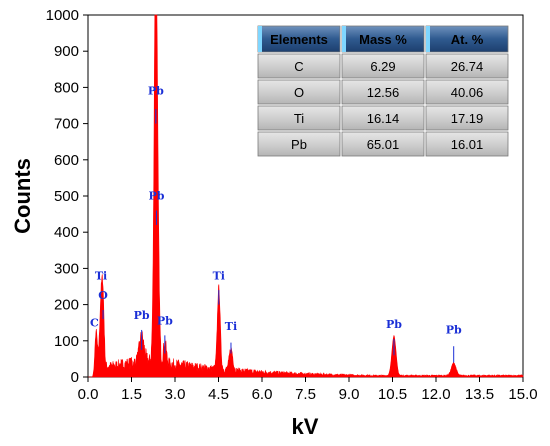 The width and height of the screenshot is (550, 446). I want to click on table-cell-text: 16.14, so click(383, 118).